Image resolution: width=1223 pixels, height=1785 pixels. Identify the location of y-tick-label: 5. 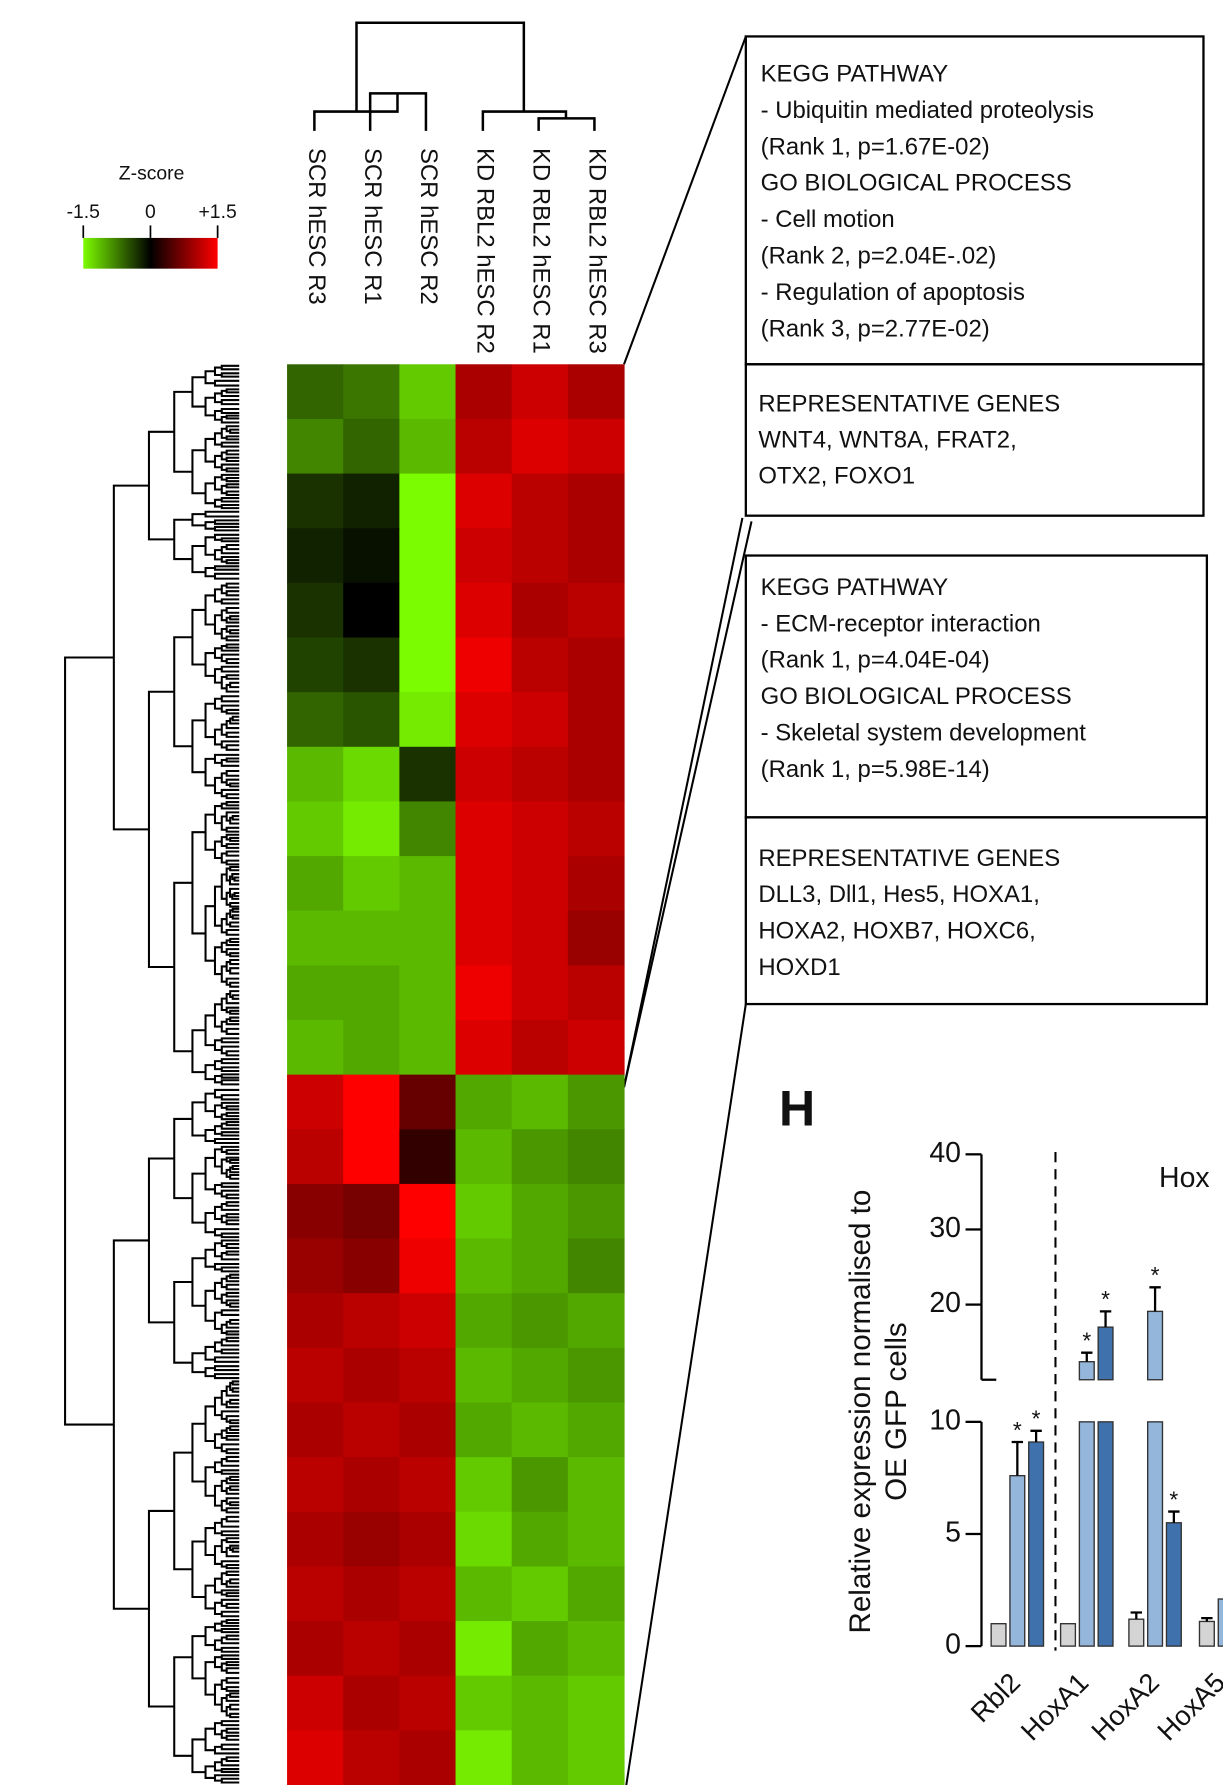
(953, 1532).